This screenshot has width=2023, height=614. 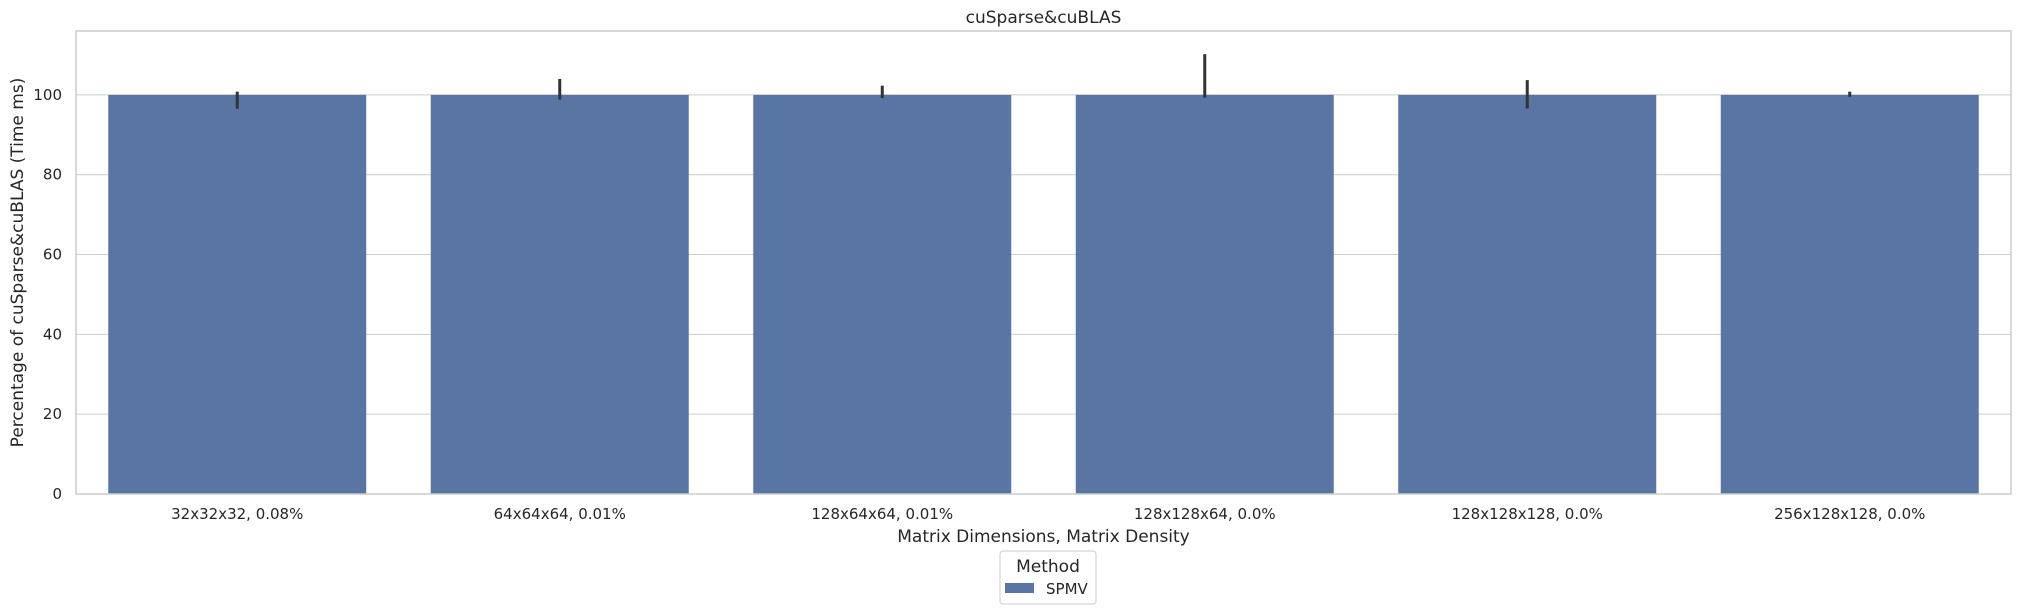 What do you see at coordinates (1849, 514) in the screenshot?
I see `x-tick-label: 256x128x128, 0.0%` at bounding box center [1849, 514].